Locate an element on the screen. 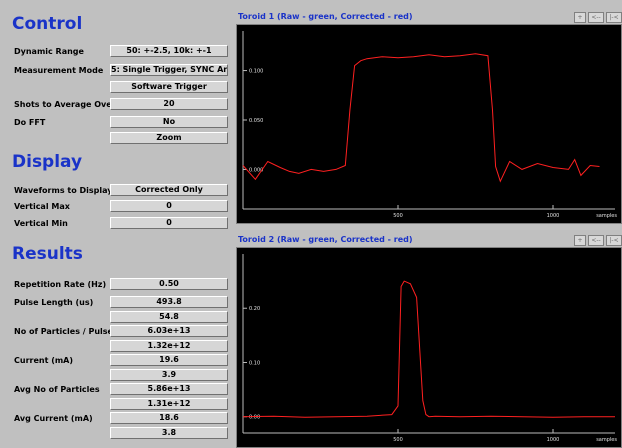  particles-error-field: 1.32e+12 is located at coordinates (169, 346).